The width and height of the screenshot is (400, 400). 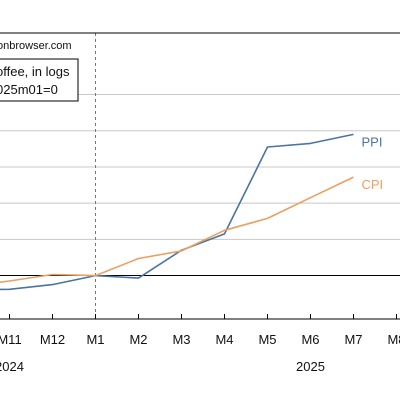 I want to click on x-tick-label-m4: M4, so click(x=224, y=339).